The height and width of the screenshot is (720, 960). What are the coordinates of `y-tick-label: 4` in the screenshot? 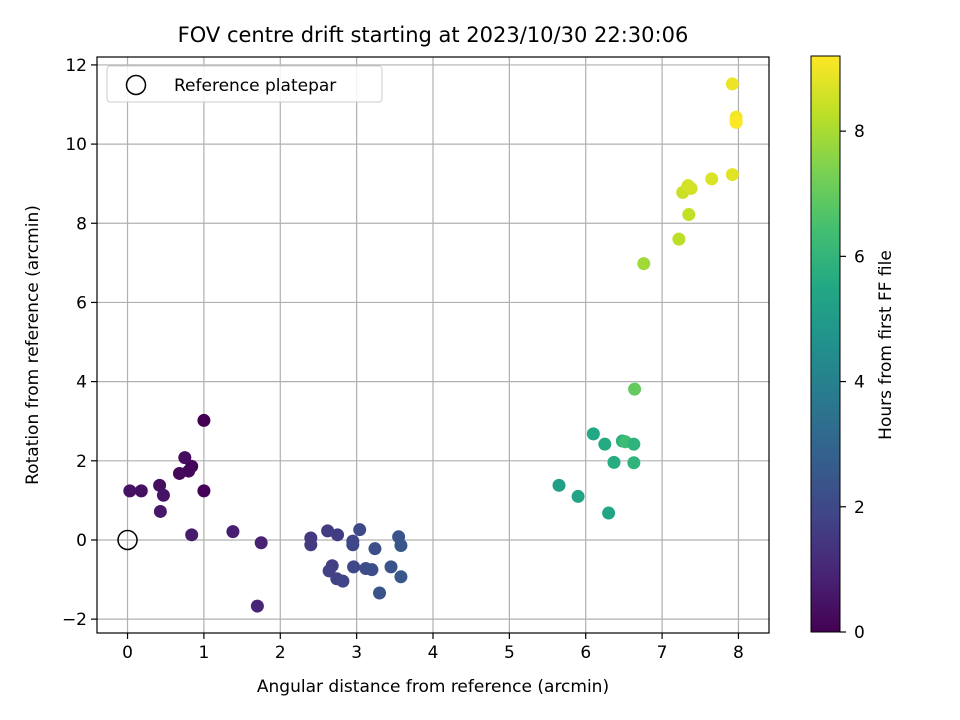 It's located at (81, 383).